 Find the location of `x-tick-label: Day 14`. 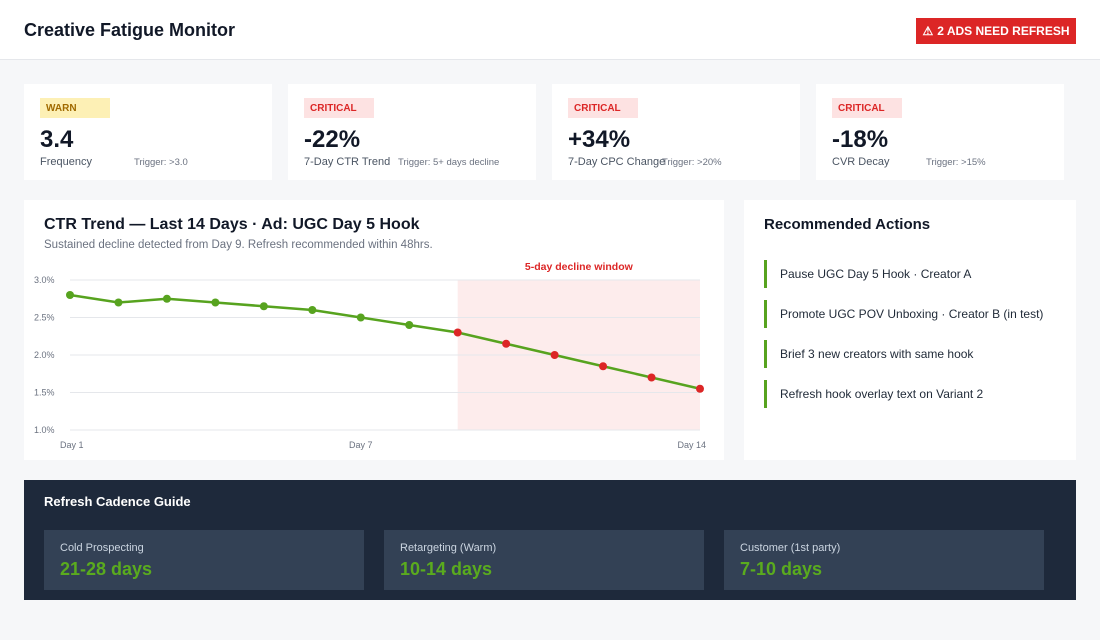

x-tick-label: Day 14 is located at coordinates (691, 445).